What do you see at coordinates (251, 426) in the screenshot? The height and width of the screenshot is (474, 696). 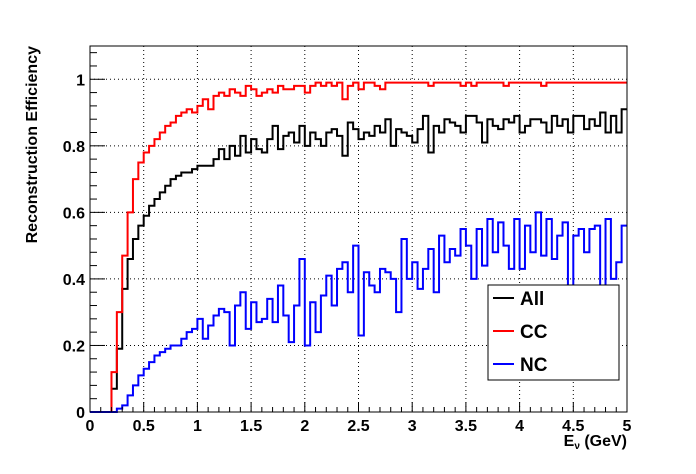 I see `x-tick-label: 1.5` at bounding box center [251, 426].